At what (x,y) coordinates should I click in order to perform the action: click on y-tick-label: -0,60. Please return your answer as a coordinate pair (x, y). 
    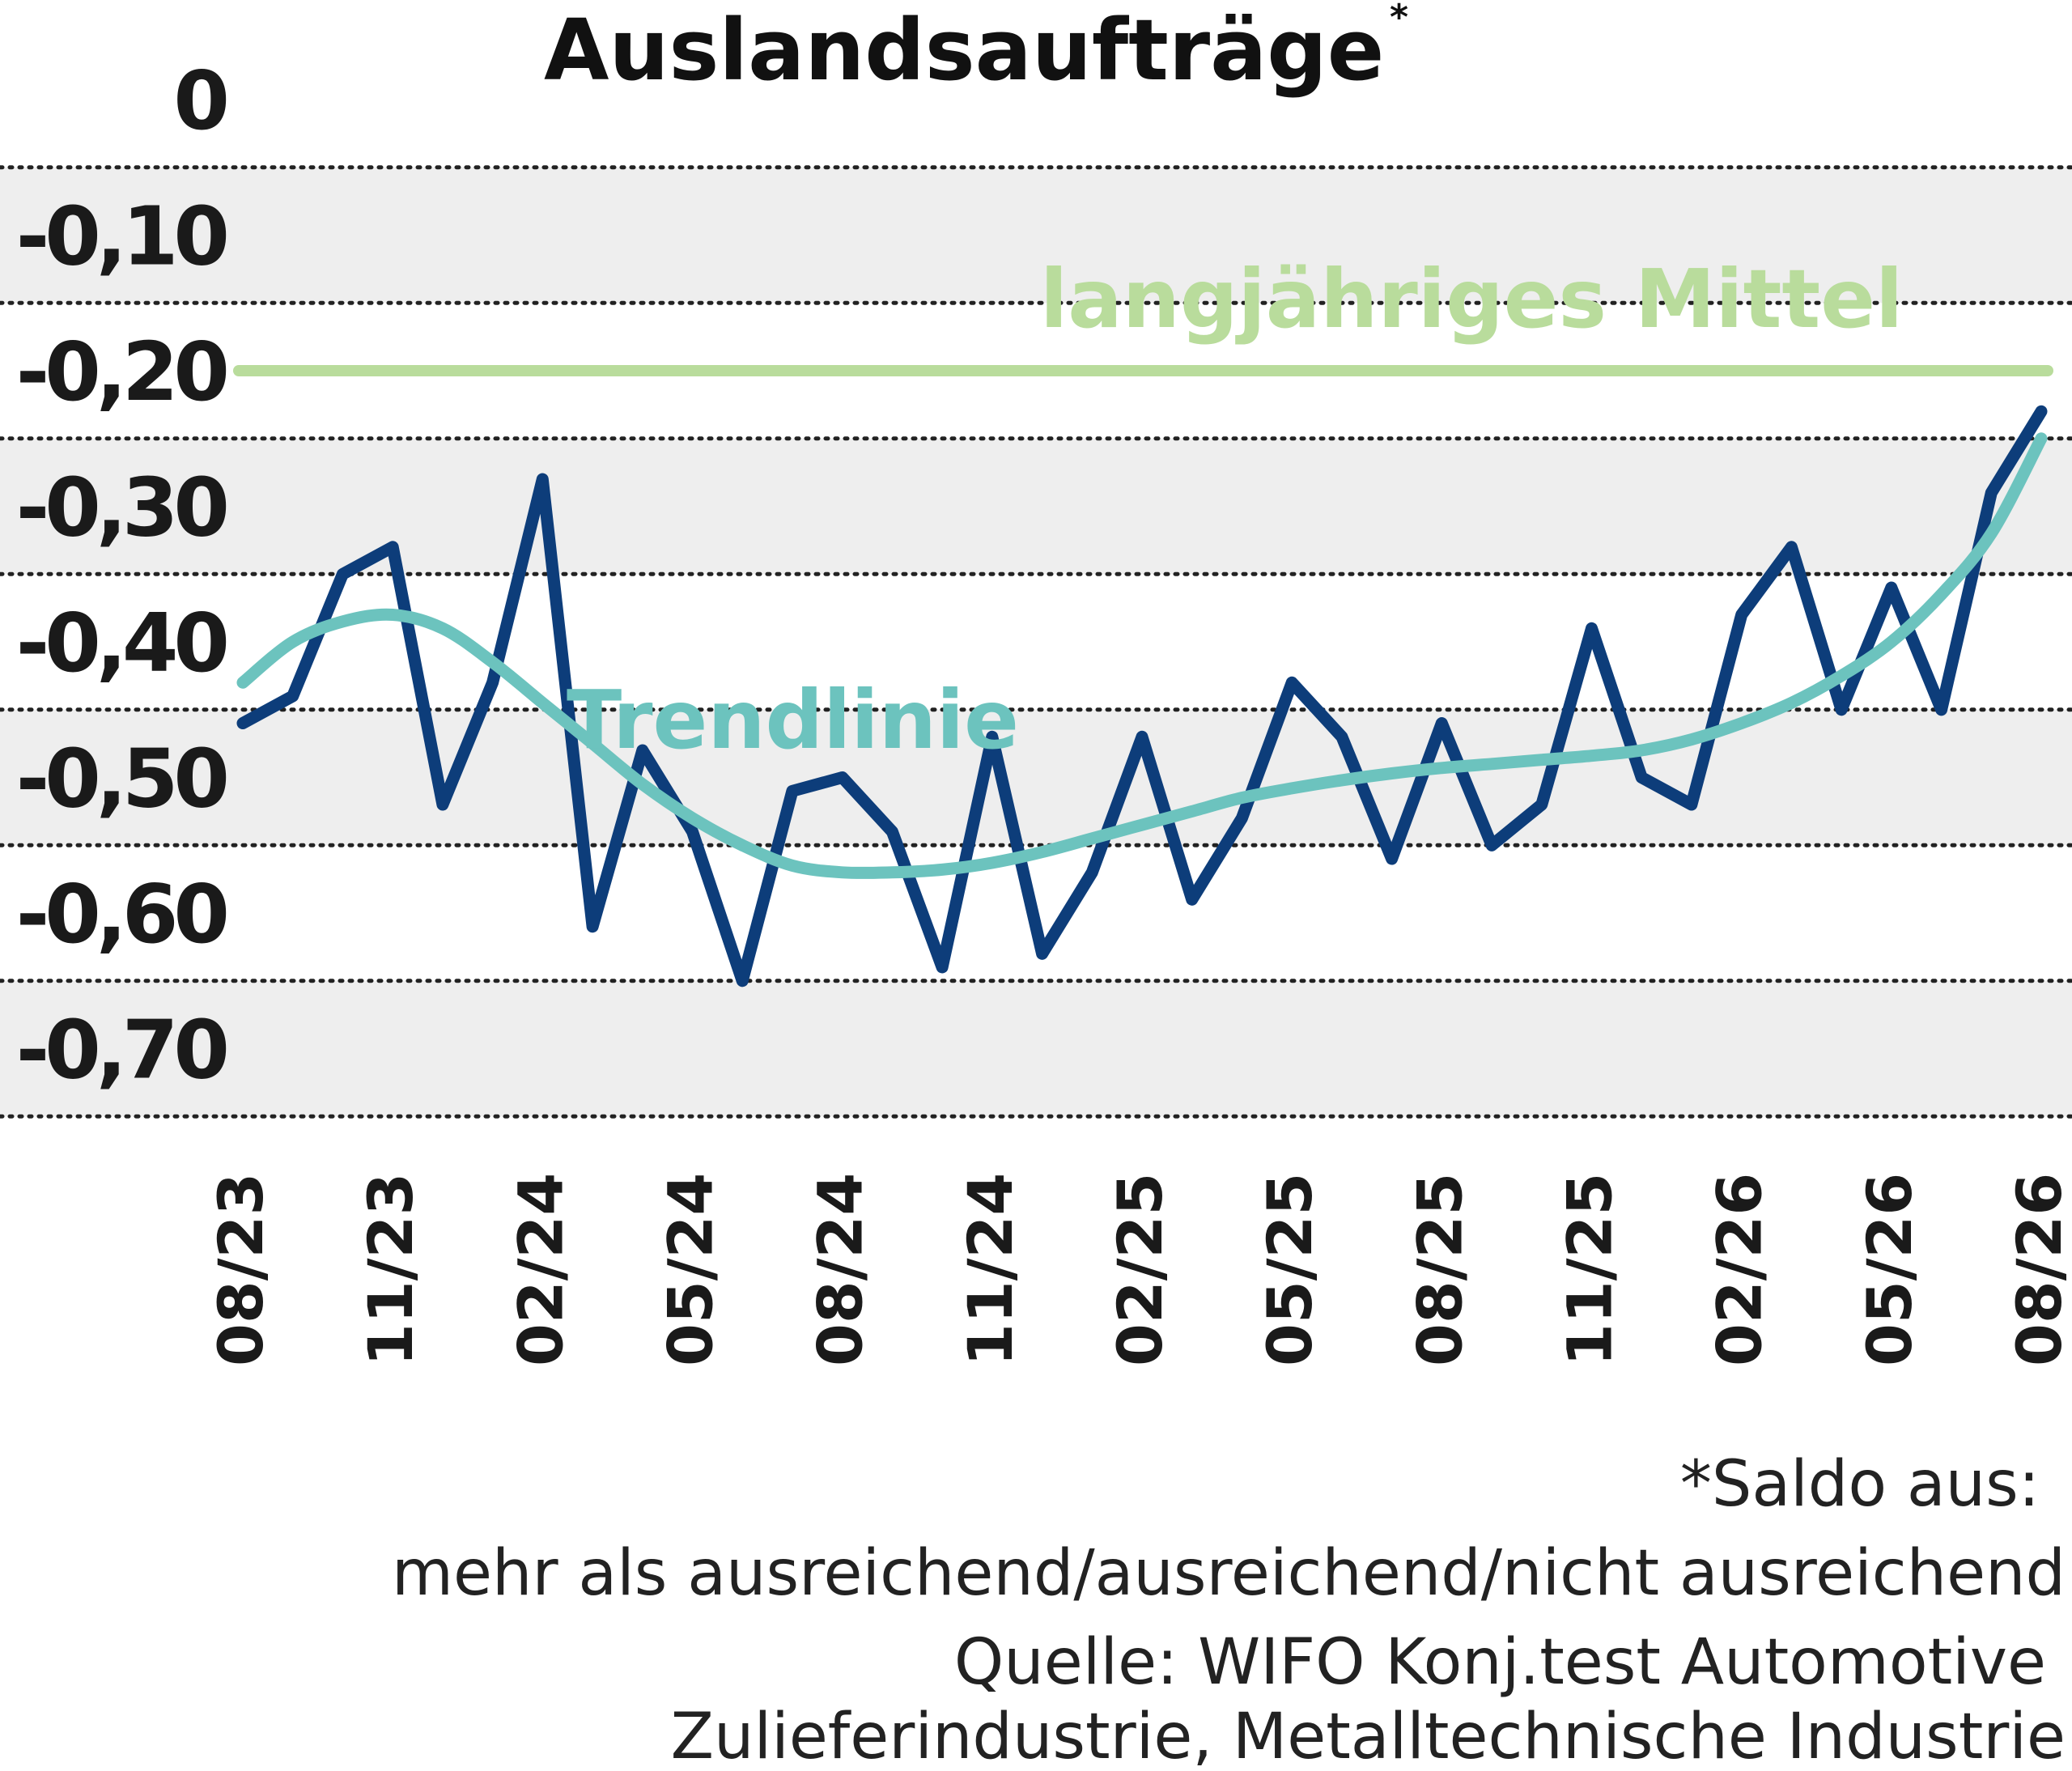
    Looking at the image, I should click on (121, 914).